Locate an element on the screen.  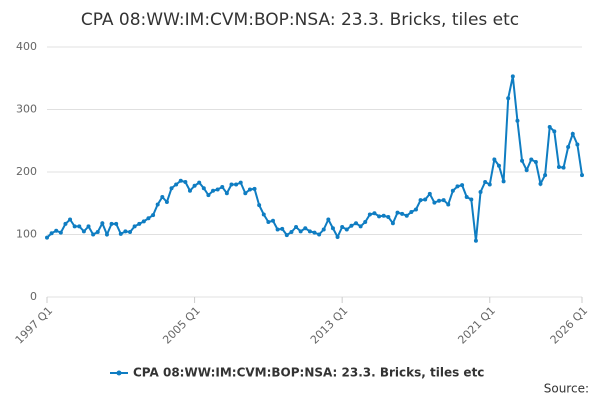
y-tick-label: 200 is located at coordinates (26, 171).